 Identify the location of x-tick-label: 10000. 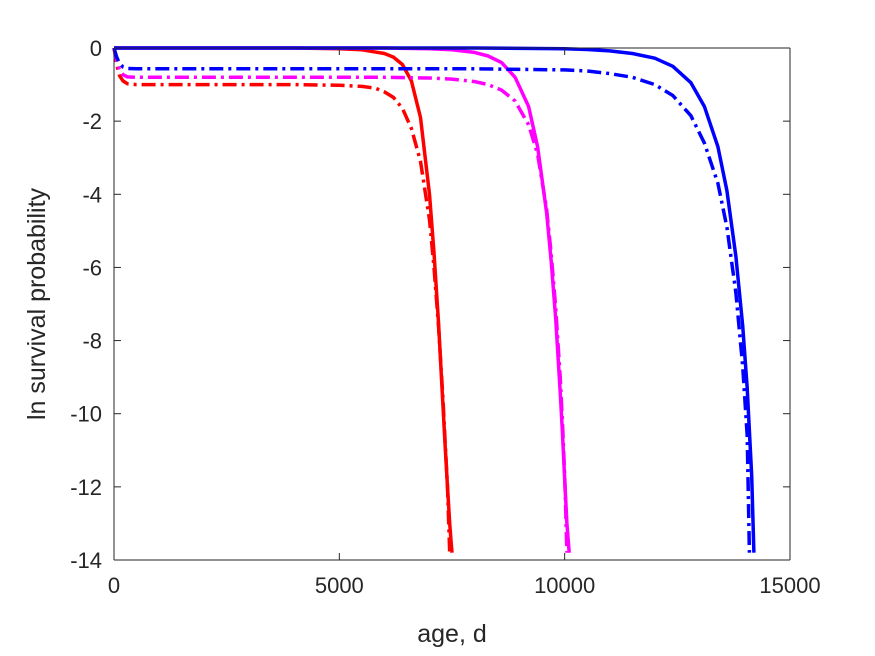
(564, 585).